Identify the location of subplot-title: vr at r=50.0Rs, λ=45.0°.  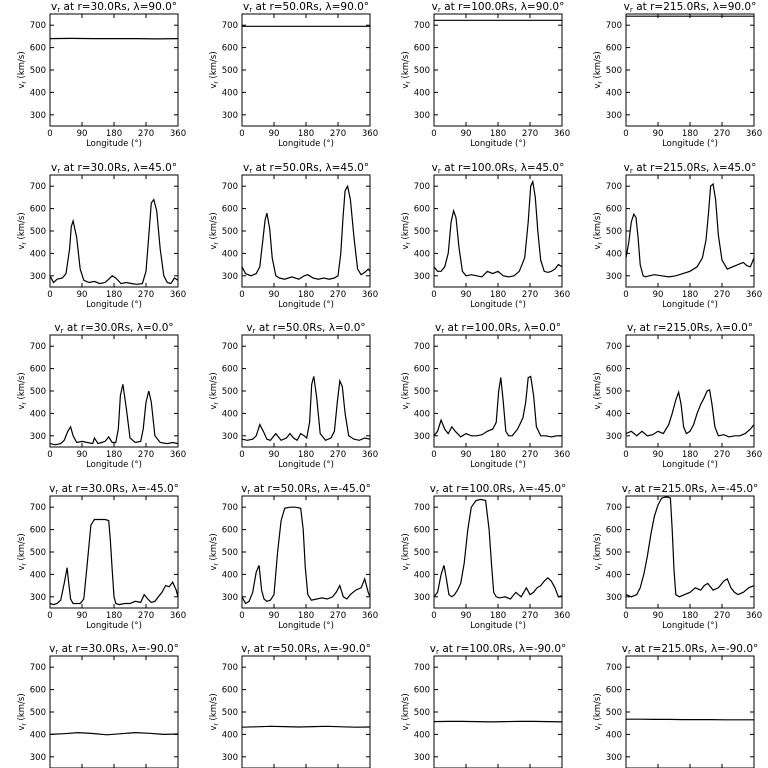
(306, 168).